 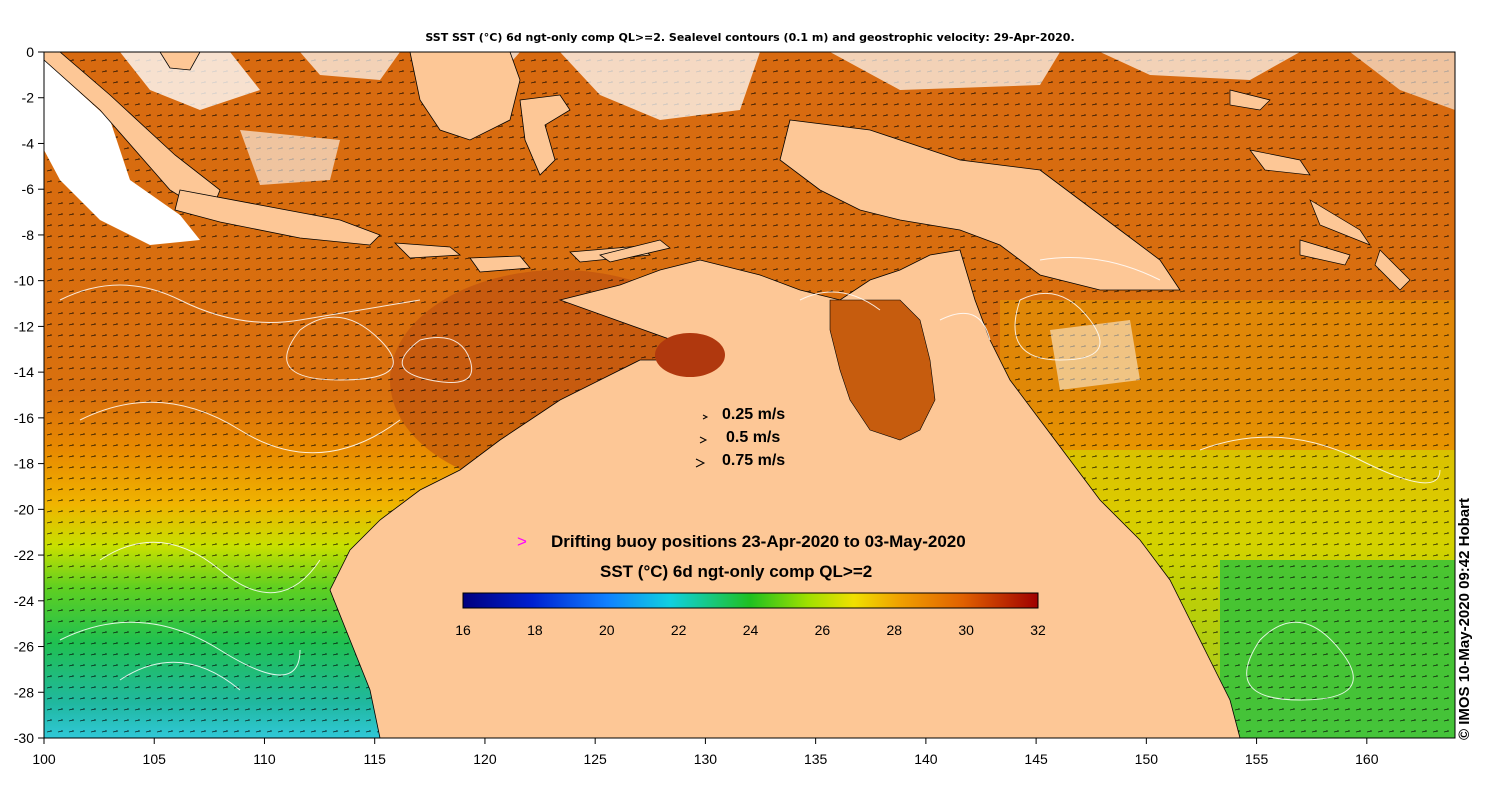 I want to click on y-tick-label: -18, so click(x=24, y=464).